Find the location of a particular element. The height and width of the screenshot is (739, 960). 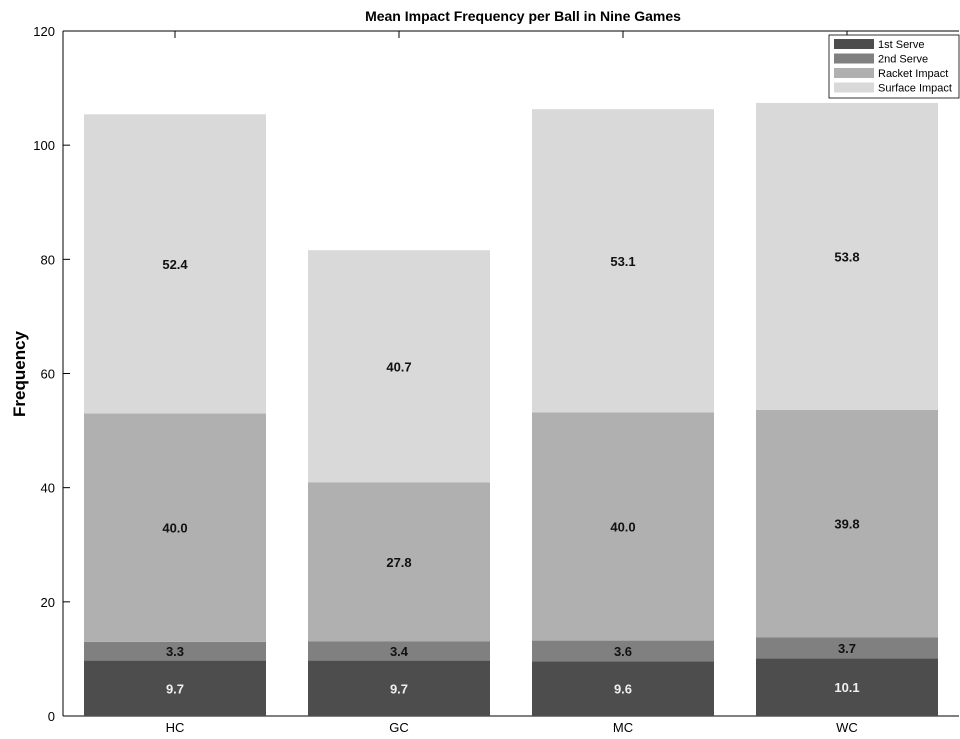

y-tick-label: 100 is located at coordinates (44, 145).